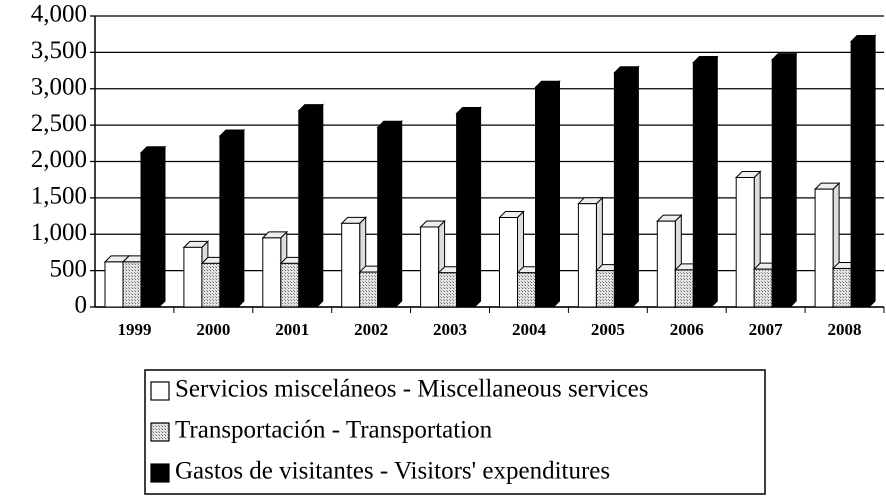 This screenshot has width=886, height=496. What do you see at coordinates (59, 123) in the screenshot?
I see `y-tick-label: 2,500` at bounding box center [59, 123].